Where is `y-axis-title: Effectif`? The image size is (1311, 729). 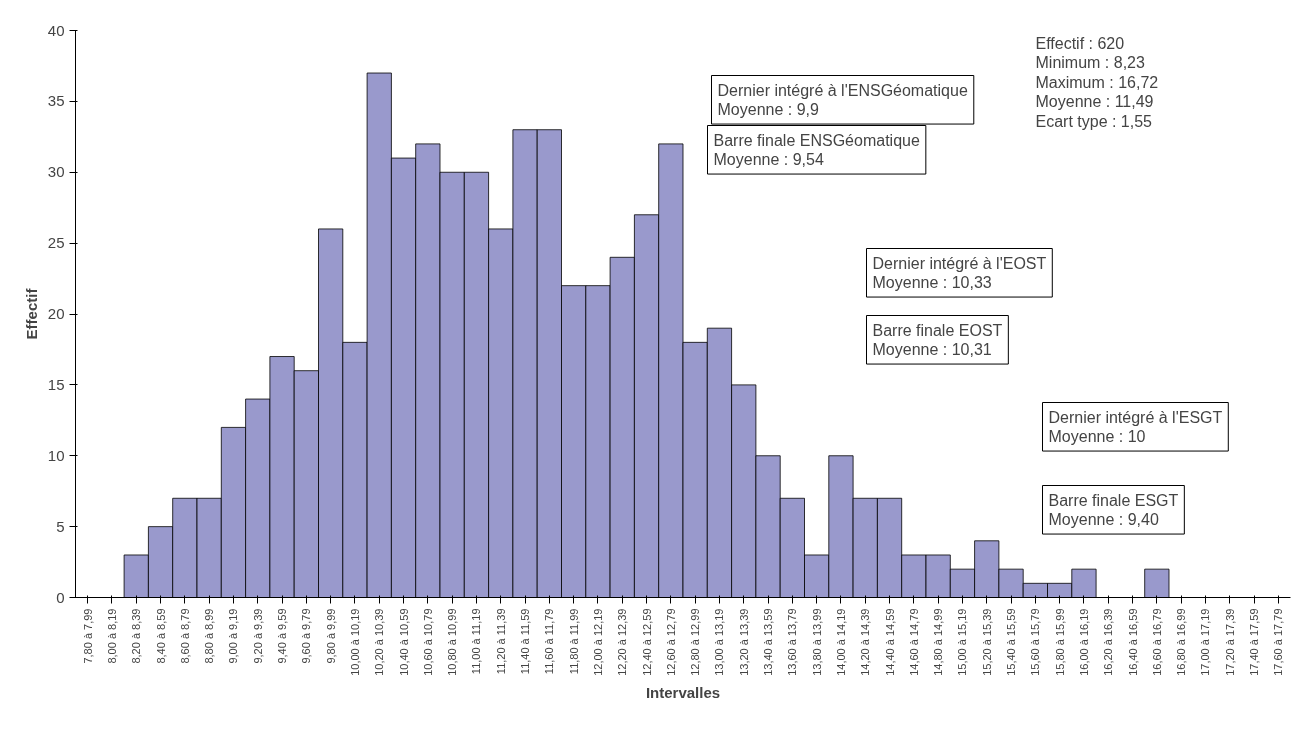
y-axis-title: Effectif is located at coordinates (31, 313).